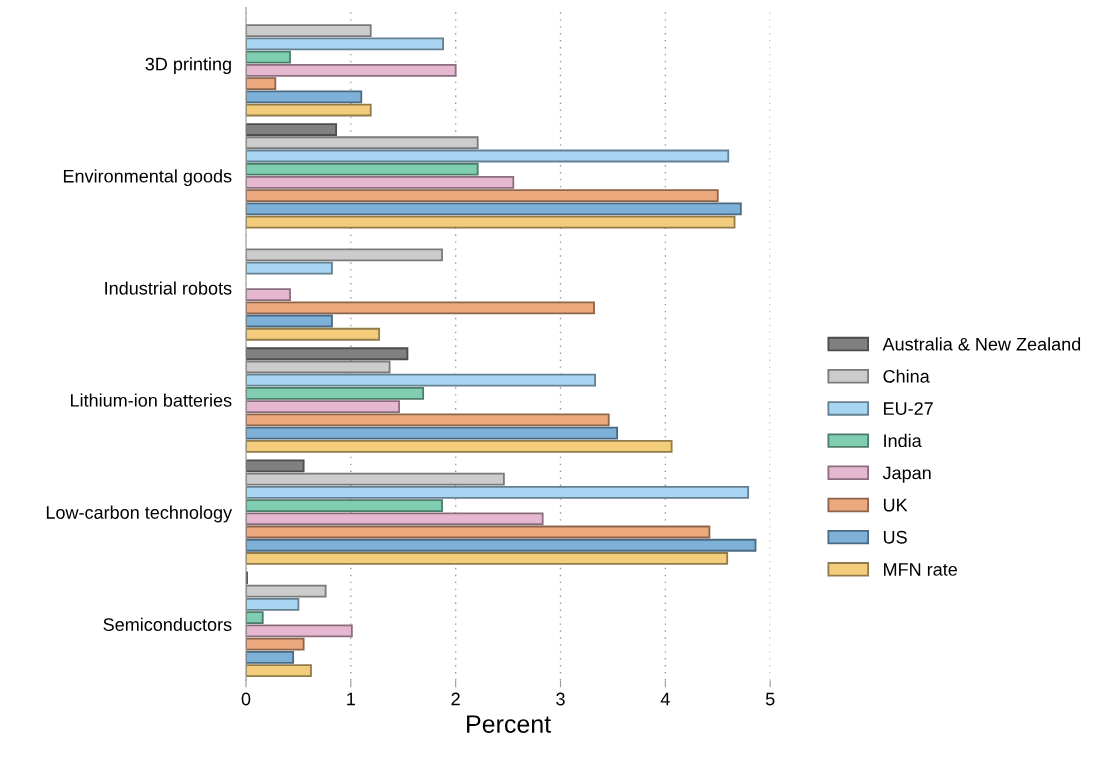 The width and height of the screenshot is (1113, 767). What do you see at coordinates (147, 178) in the screenshot?
I see `y-tick-label: Environmental goods` at bounding box center [147, 178].